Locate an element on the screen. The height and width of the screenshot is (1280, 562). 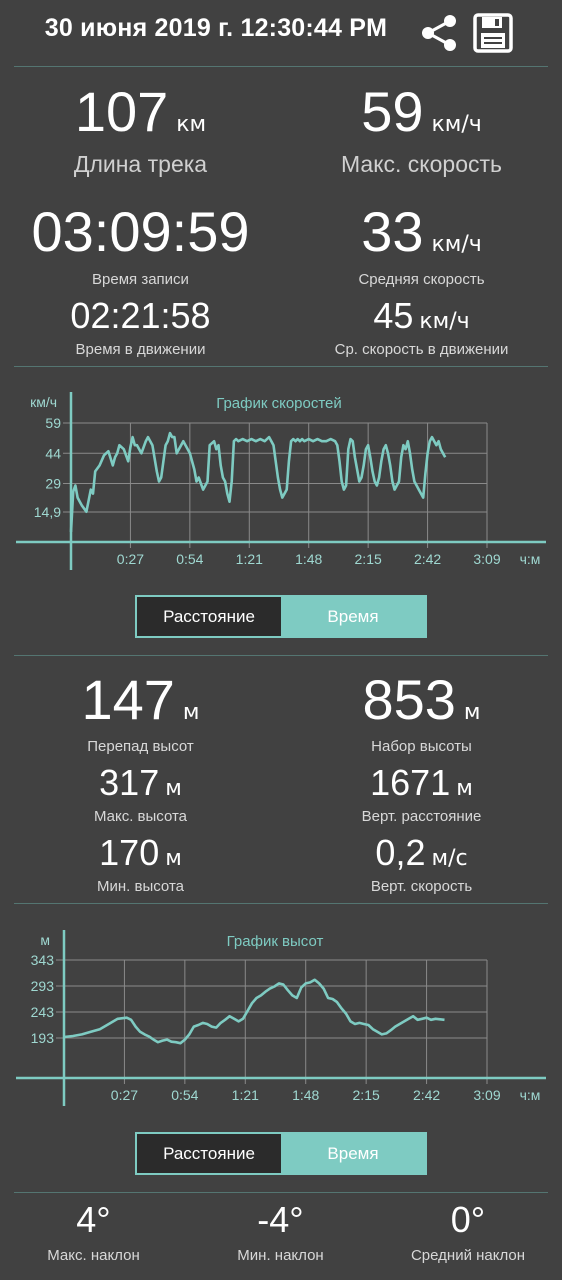
elevation-chart-axis-toggle: Расстояние Время is located at coordinates (281, 1153).